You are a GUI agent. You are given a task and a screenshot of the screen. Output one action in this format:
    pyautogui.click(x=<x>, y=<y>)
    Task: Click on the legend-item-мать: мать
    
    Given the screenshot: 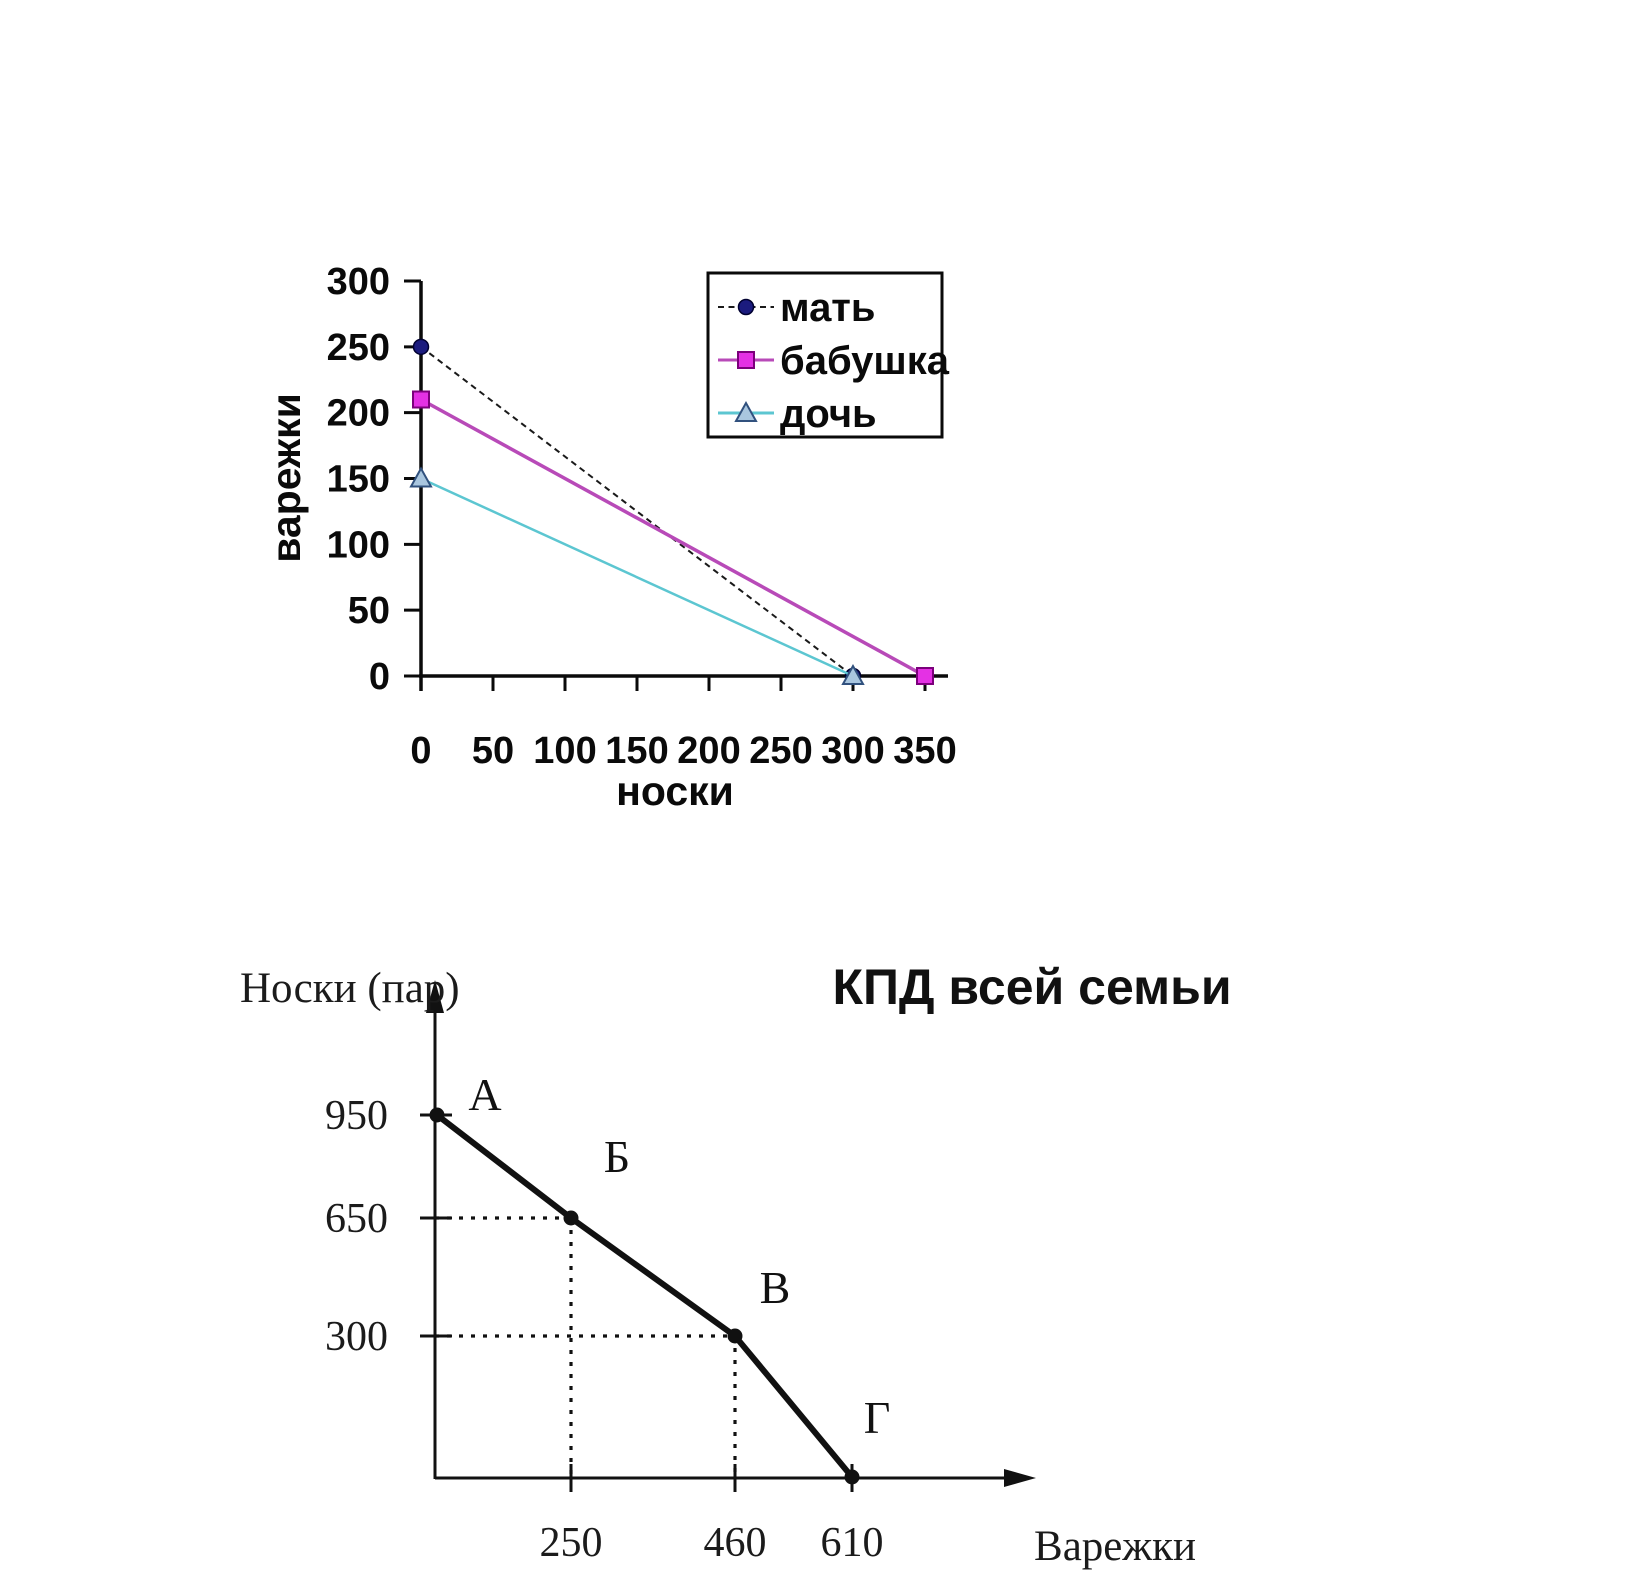 What is the action you would take?
    pyautogui.click(x=797, y=308)
    